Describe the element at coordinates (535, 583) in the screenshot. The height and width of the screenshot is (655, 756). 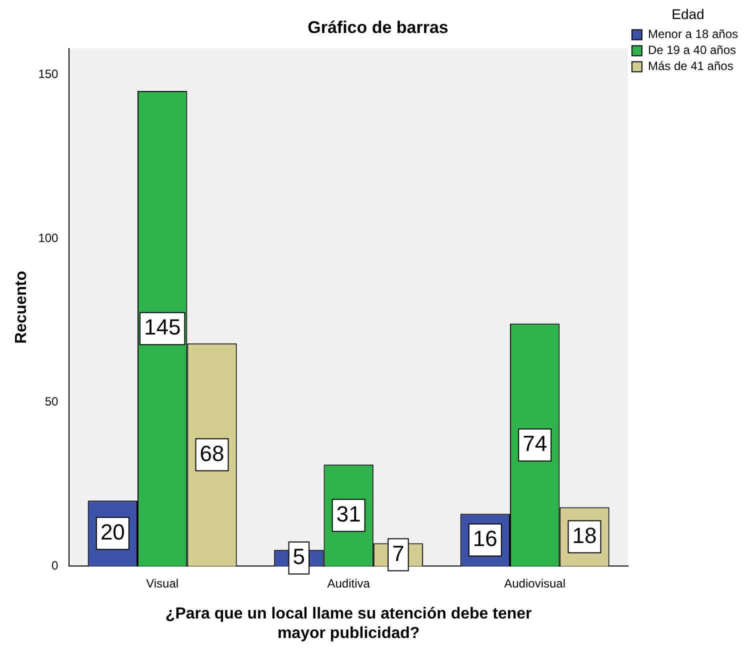
I see `x-tick-label: Audiovisual` at that location.